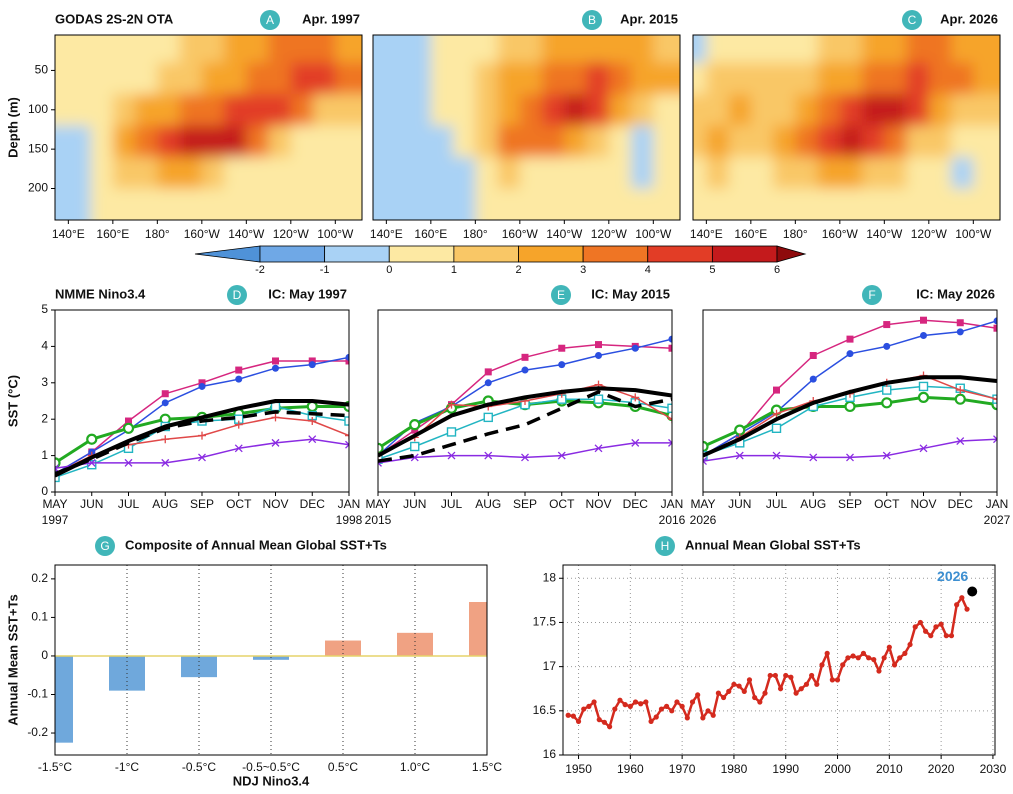  Describe the element at coordinates (837, 769) in the screenshot. I see `x-tick-label: 2000` at that location.